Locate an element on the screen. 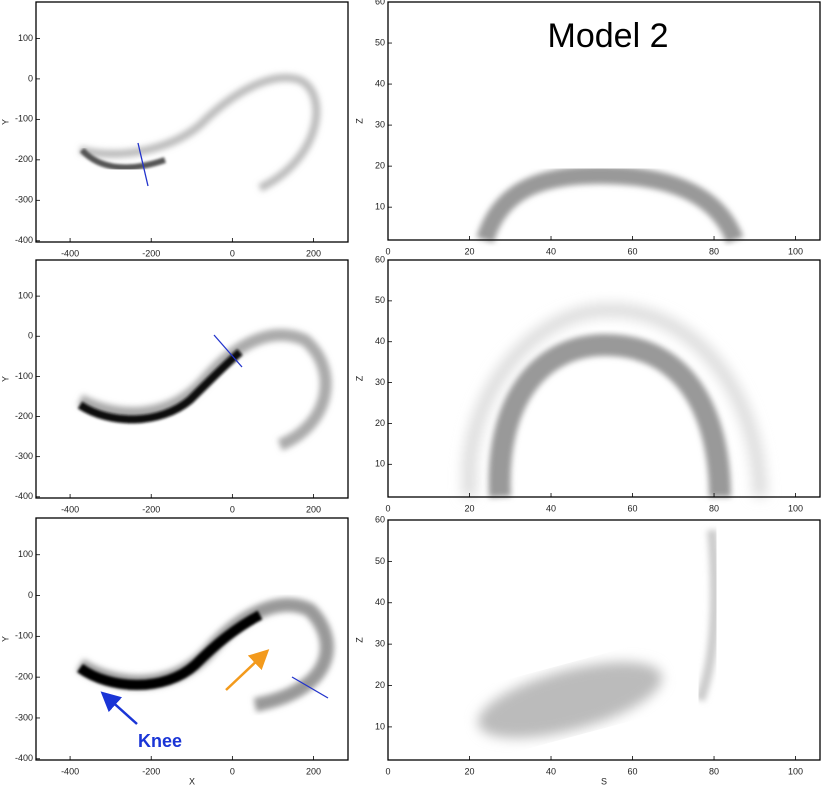  annotation: Knee is located at coordinates (160, 741).